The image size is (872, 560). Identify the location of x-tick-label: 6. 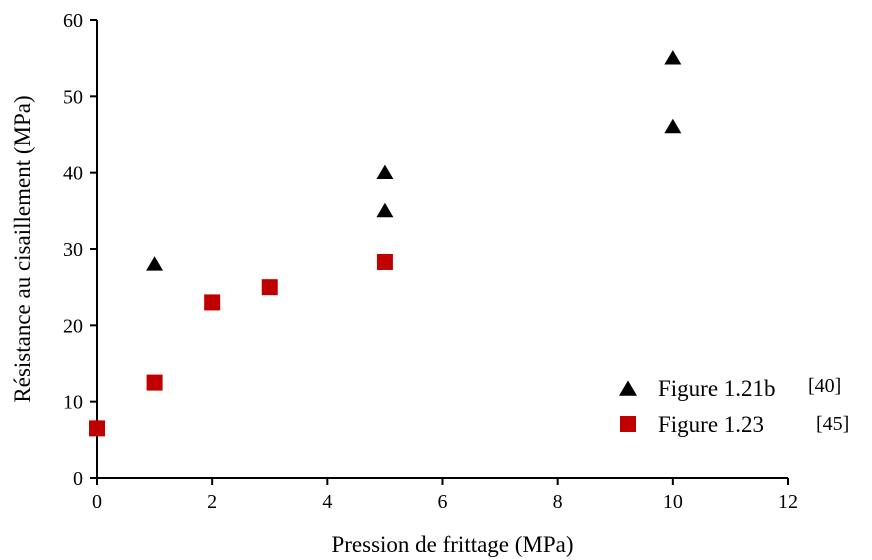
(443, 502).